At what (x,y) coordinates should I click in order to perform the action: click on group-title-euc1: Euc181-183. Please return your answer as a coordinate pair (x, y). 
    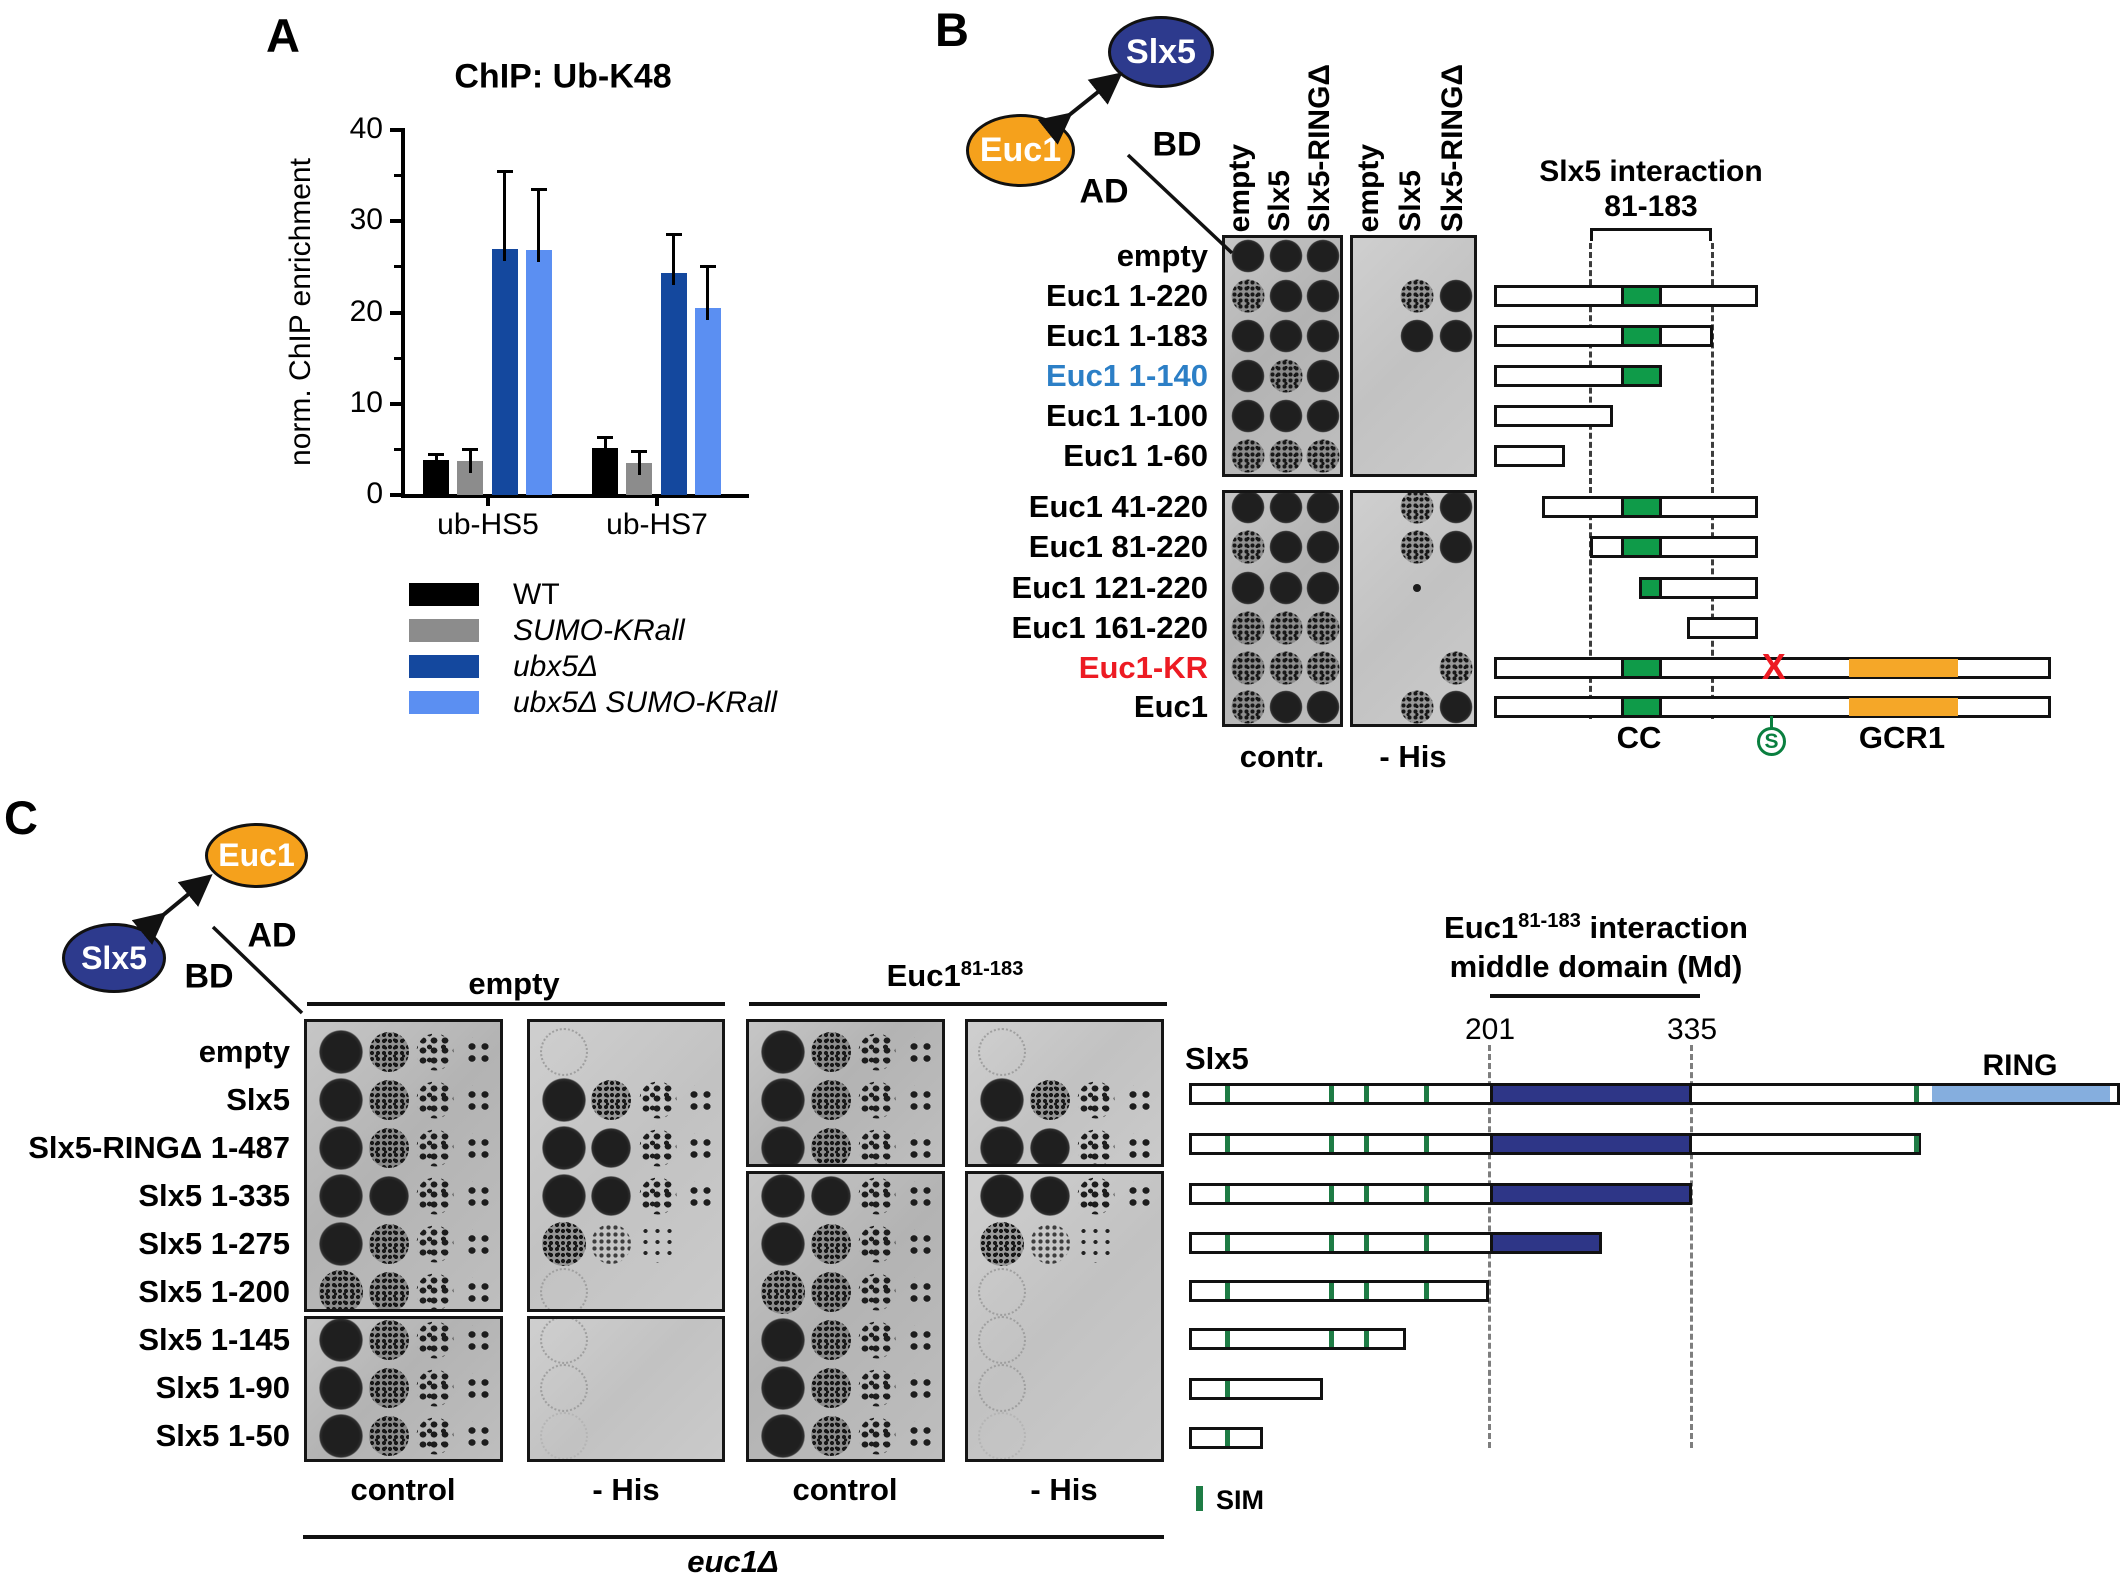
    Looking at the image, I should click on (955, 976).